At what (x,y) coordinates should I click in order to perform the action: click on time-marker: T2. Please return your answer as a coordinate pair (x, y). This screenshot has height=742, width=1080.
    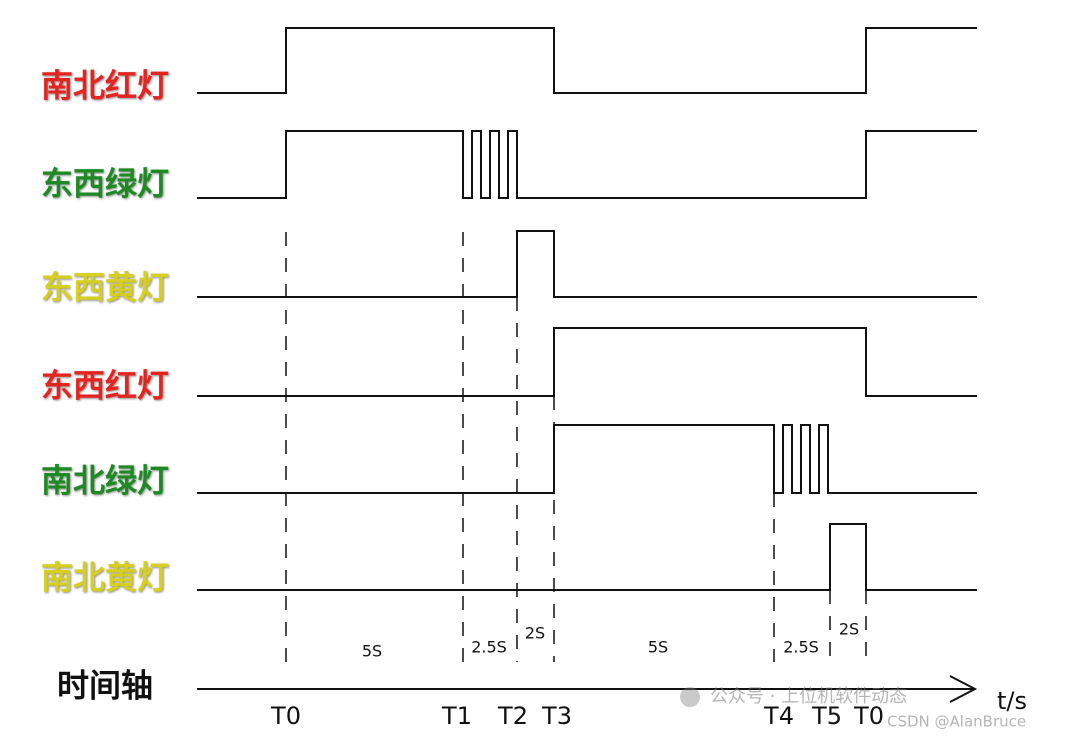
    Looking at the image, I should click on (512, 716).